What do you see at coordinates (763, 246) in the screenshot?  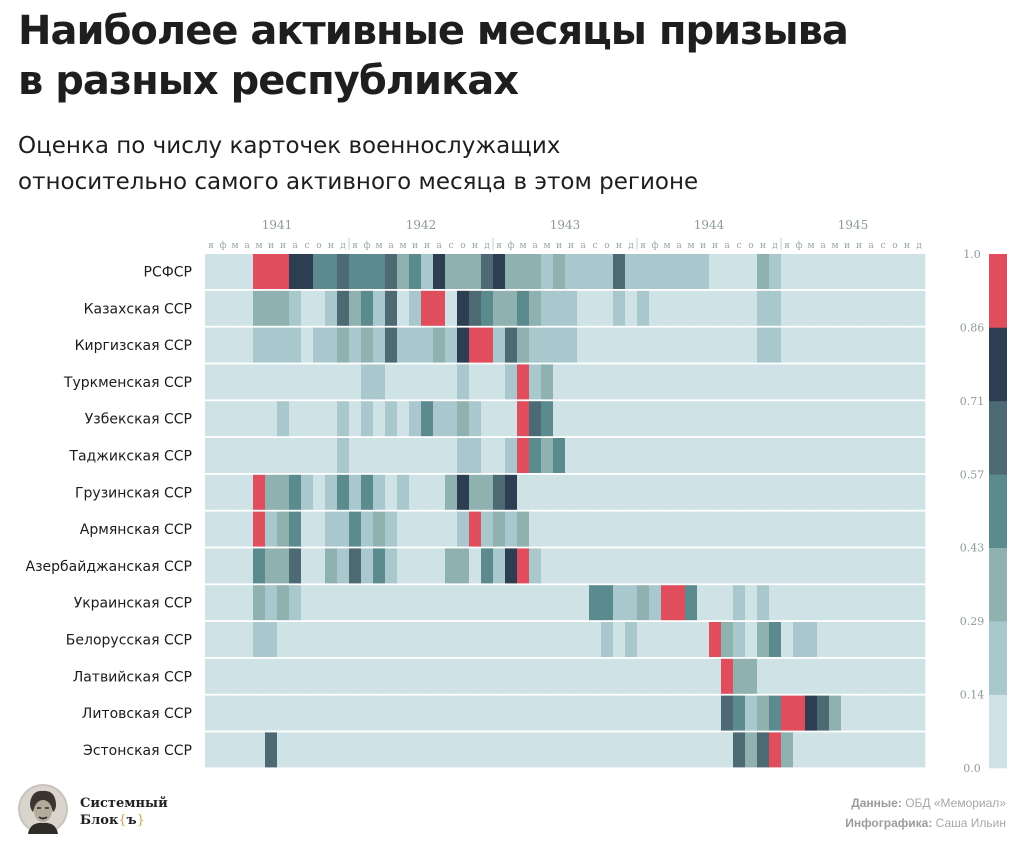 I see `month-label: н` at bounding box center [763, 246].